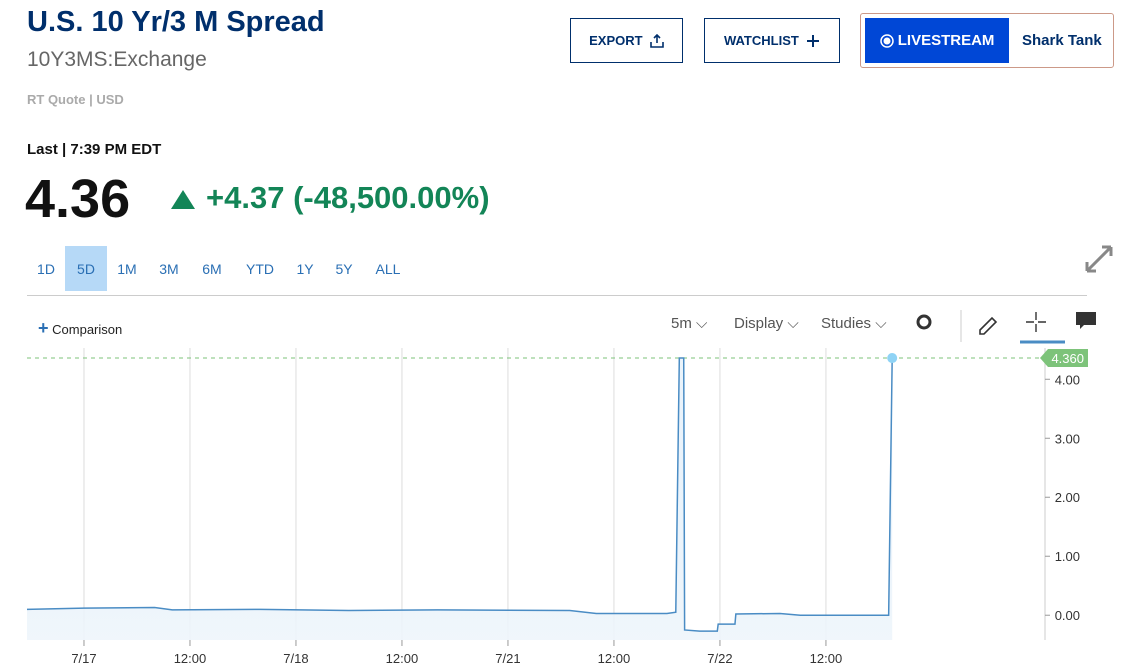 The image size is (1122, 669). I want to click on watchlist-button: WATCHLIST, so click(772, 40).